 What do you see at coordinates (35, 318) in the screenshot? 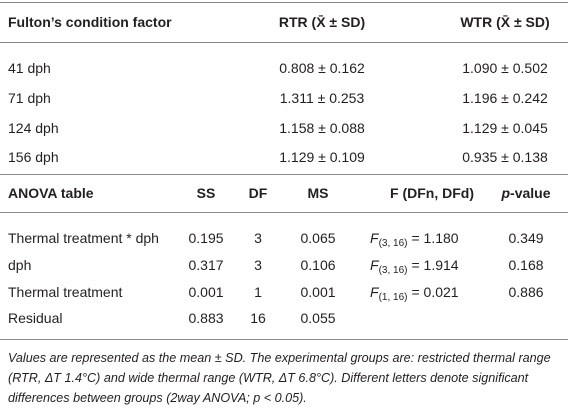
I see `row-label: Residual` at bounding box center [35, 318].